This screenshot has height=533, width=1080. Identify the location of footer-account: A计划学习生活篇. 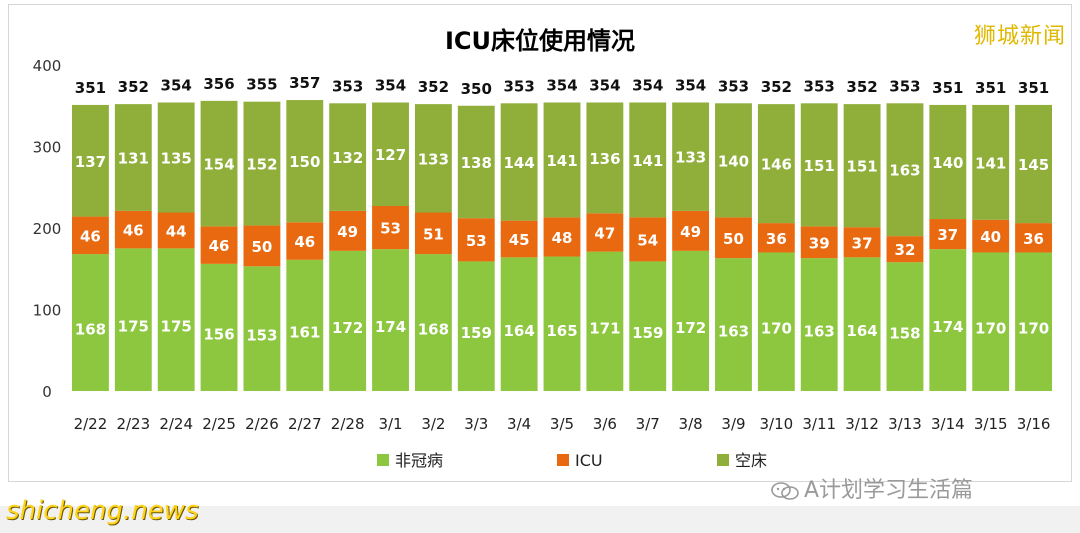
(871, 488).